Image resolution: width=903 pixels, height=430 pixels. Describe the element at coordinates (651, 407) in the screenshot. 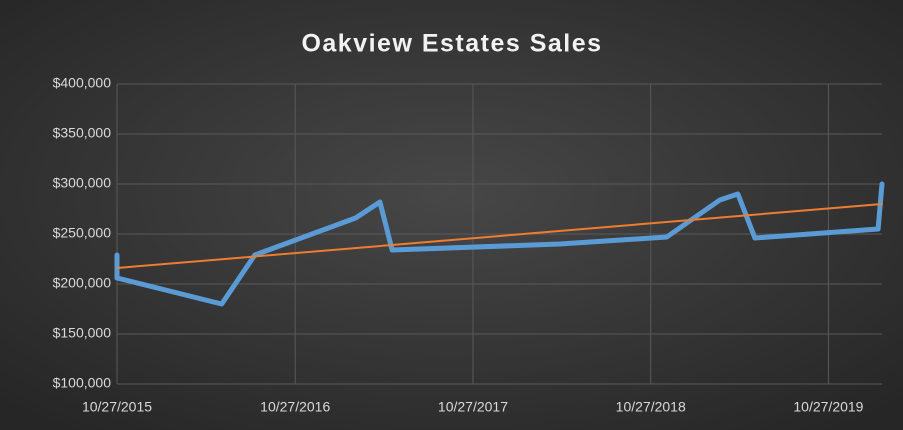

I see `x-tick-label: 10/27/2018` at that location.